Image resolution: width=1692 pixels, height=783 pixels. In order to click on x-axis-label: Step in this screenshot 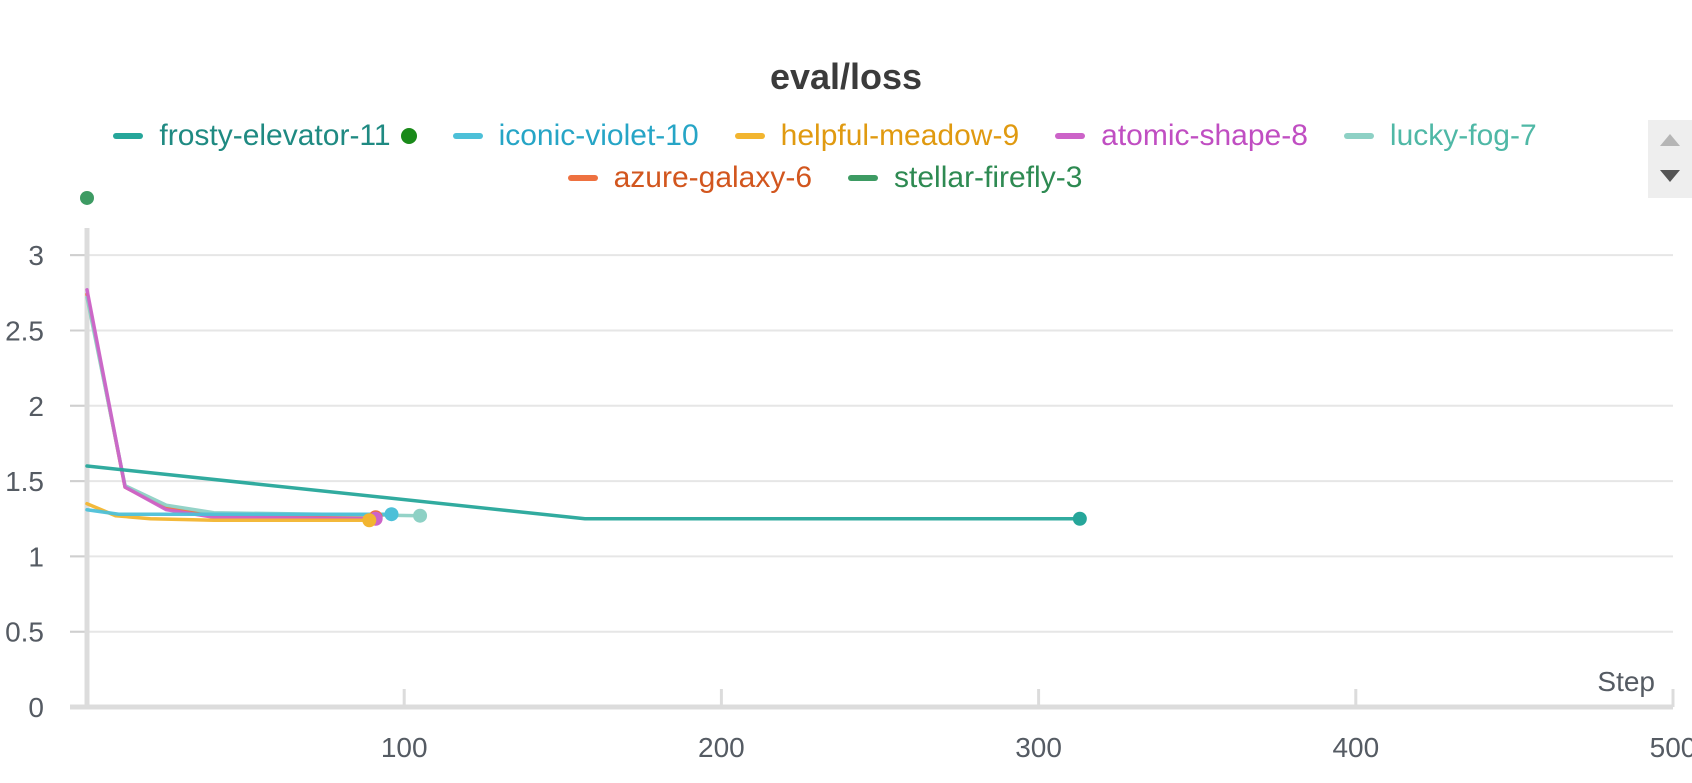, I will do `click(1626, 681)`.